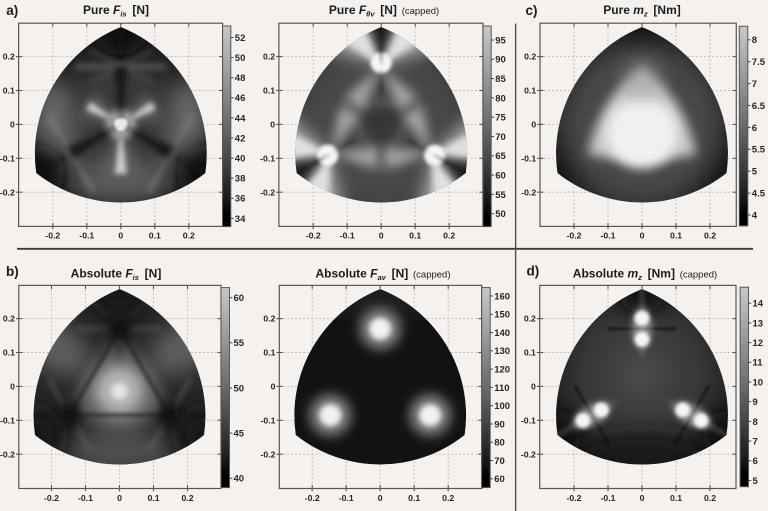 The image size is (768, 511). I want to click on svg-text: Pure mz [Nm], so click(642, 11).